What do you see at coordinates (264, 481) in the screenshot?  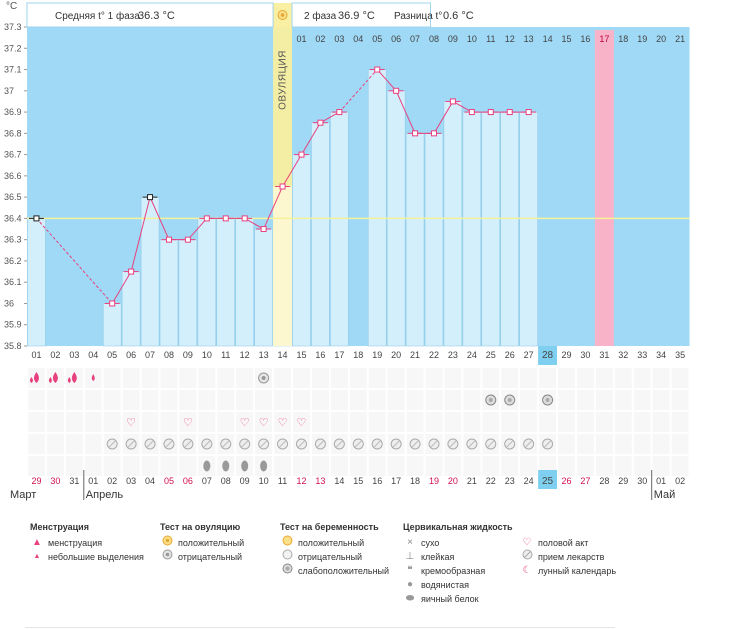 I see `calendar-date-label: 10` at bounding box center [264, 481].